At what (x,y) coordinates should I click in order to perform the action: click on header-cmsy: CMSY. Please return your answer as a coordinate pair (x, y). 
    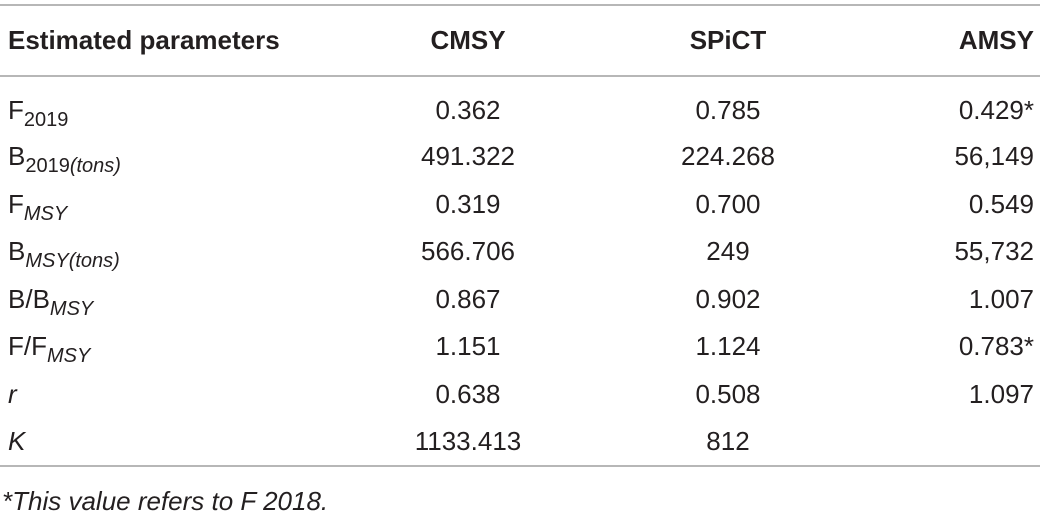
    Looking at the image, I should click on (468, 40).